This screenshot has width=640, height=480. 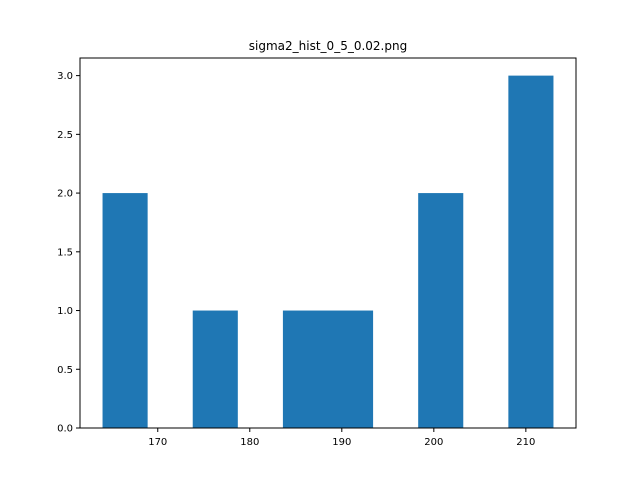 What do you see at coordinates (525, 442) in the screenshot?
I see `x-tick-label: 210` at bounding box center [525, 442].